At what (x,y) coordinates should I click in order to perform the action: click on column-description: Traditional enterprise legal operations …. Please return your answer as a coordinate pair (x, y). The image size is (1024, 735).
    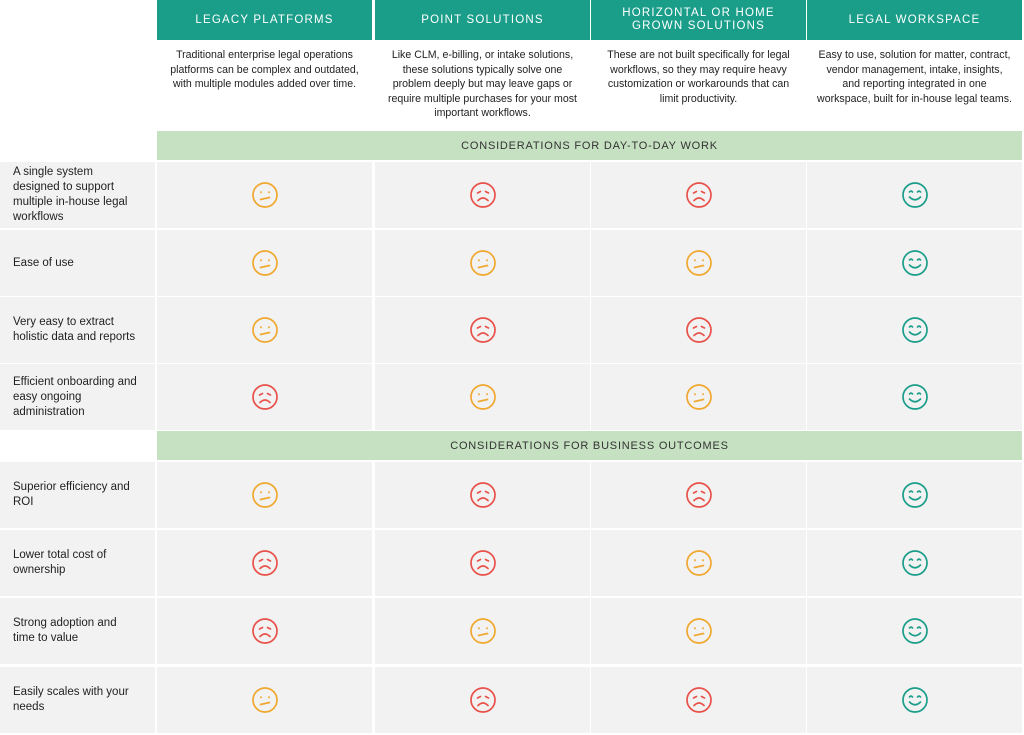
    Looking at the image, I should click on (264, 69).